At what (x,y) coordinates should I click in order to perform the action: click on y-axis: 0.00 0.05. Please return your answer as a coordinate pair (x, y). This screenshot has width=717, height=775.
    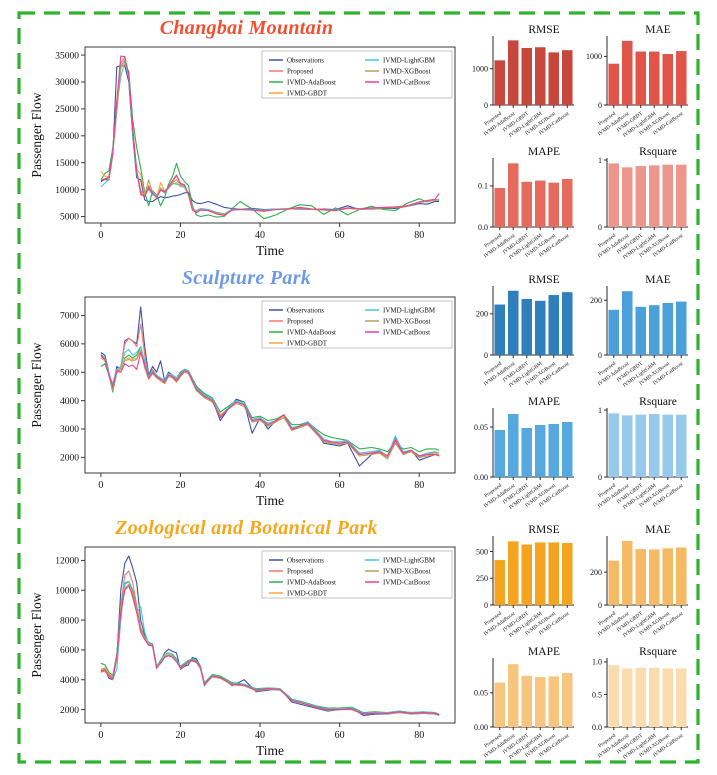
    Looking at the image, I should click on (483, 710).